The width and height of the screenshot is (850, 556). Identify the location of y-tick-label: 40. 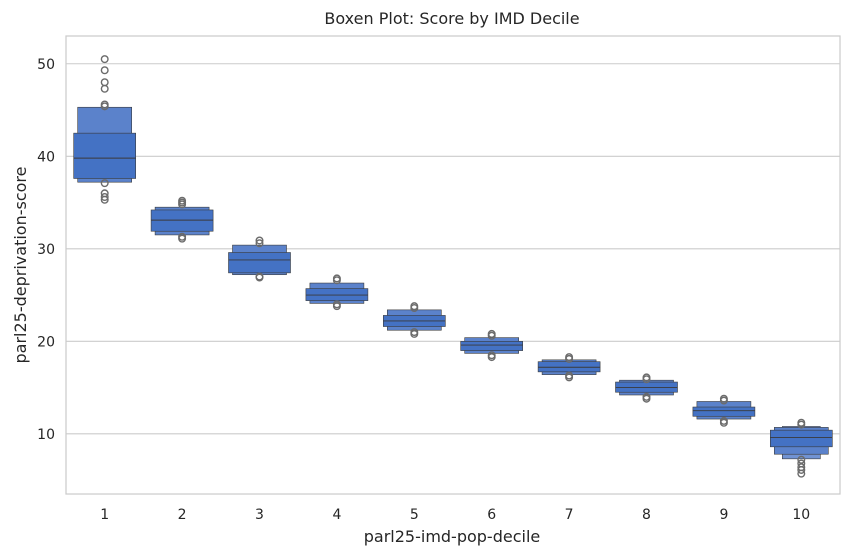
(46, 157).